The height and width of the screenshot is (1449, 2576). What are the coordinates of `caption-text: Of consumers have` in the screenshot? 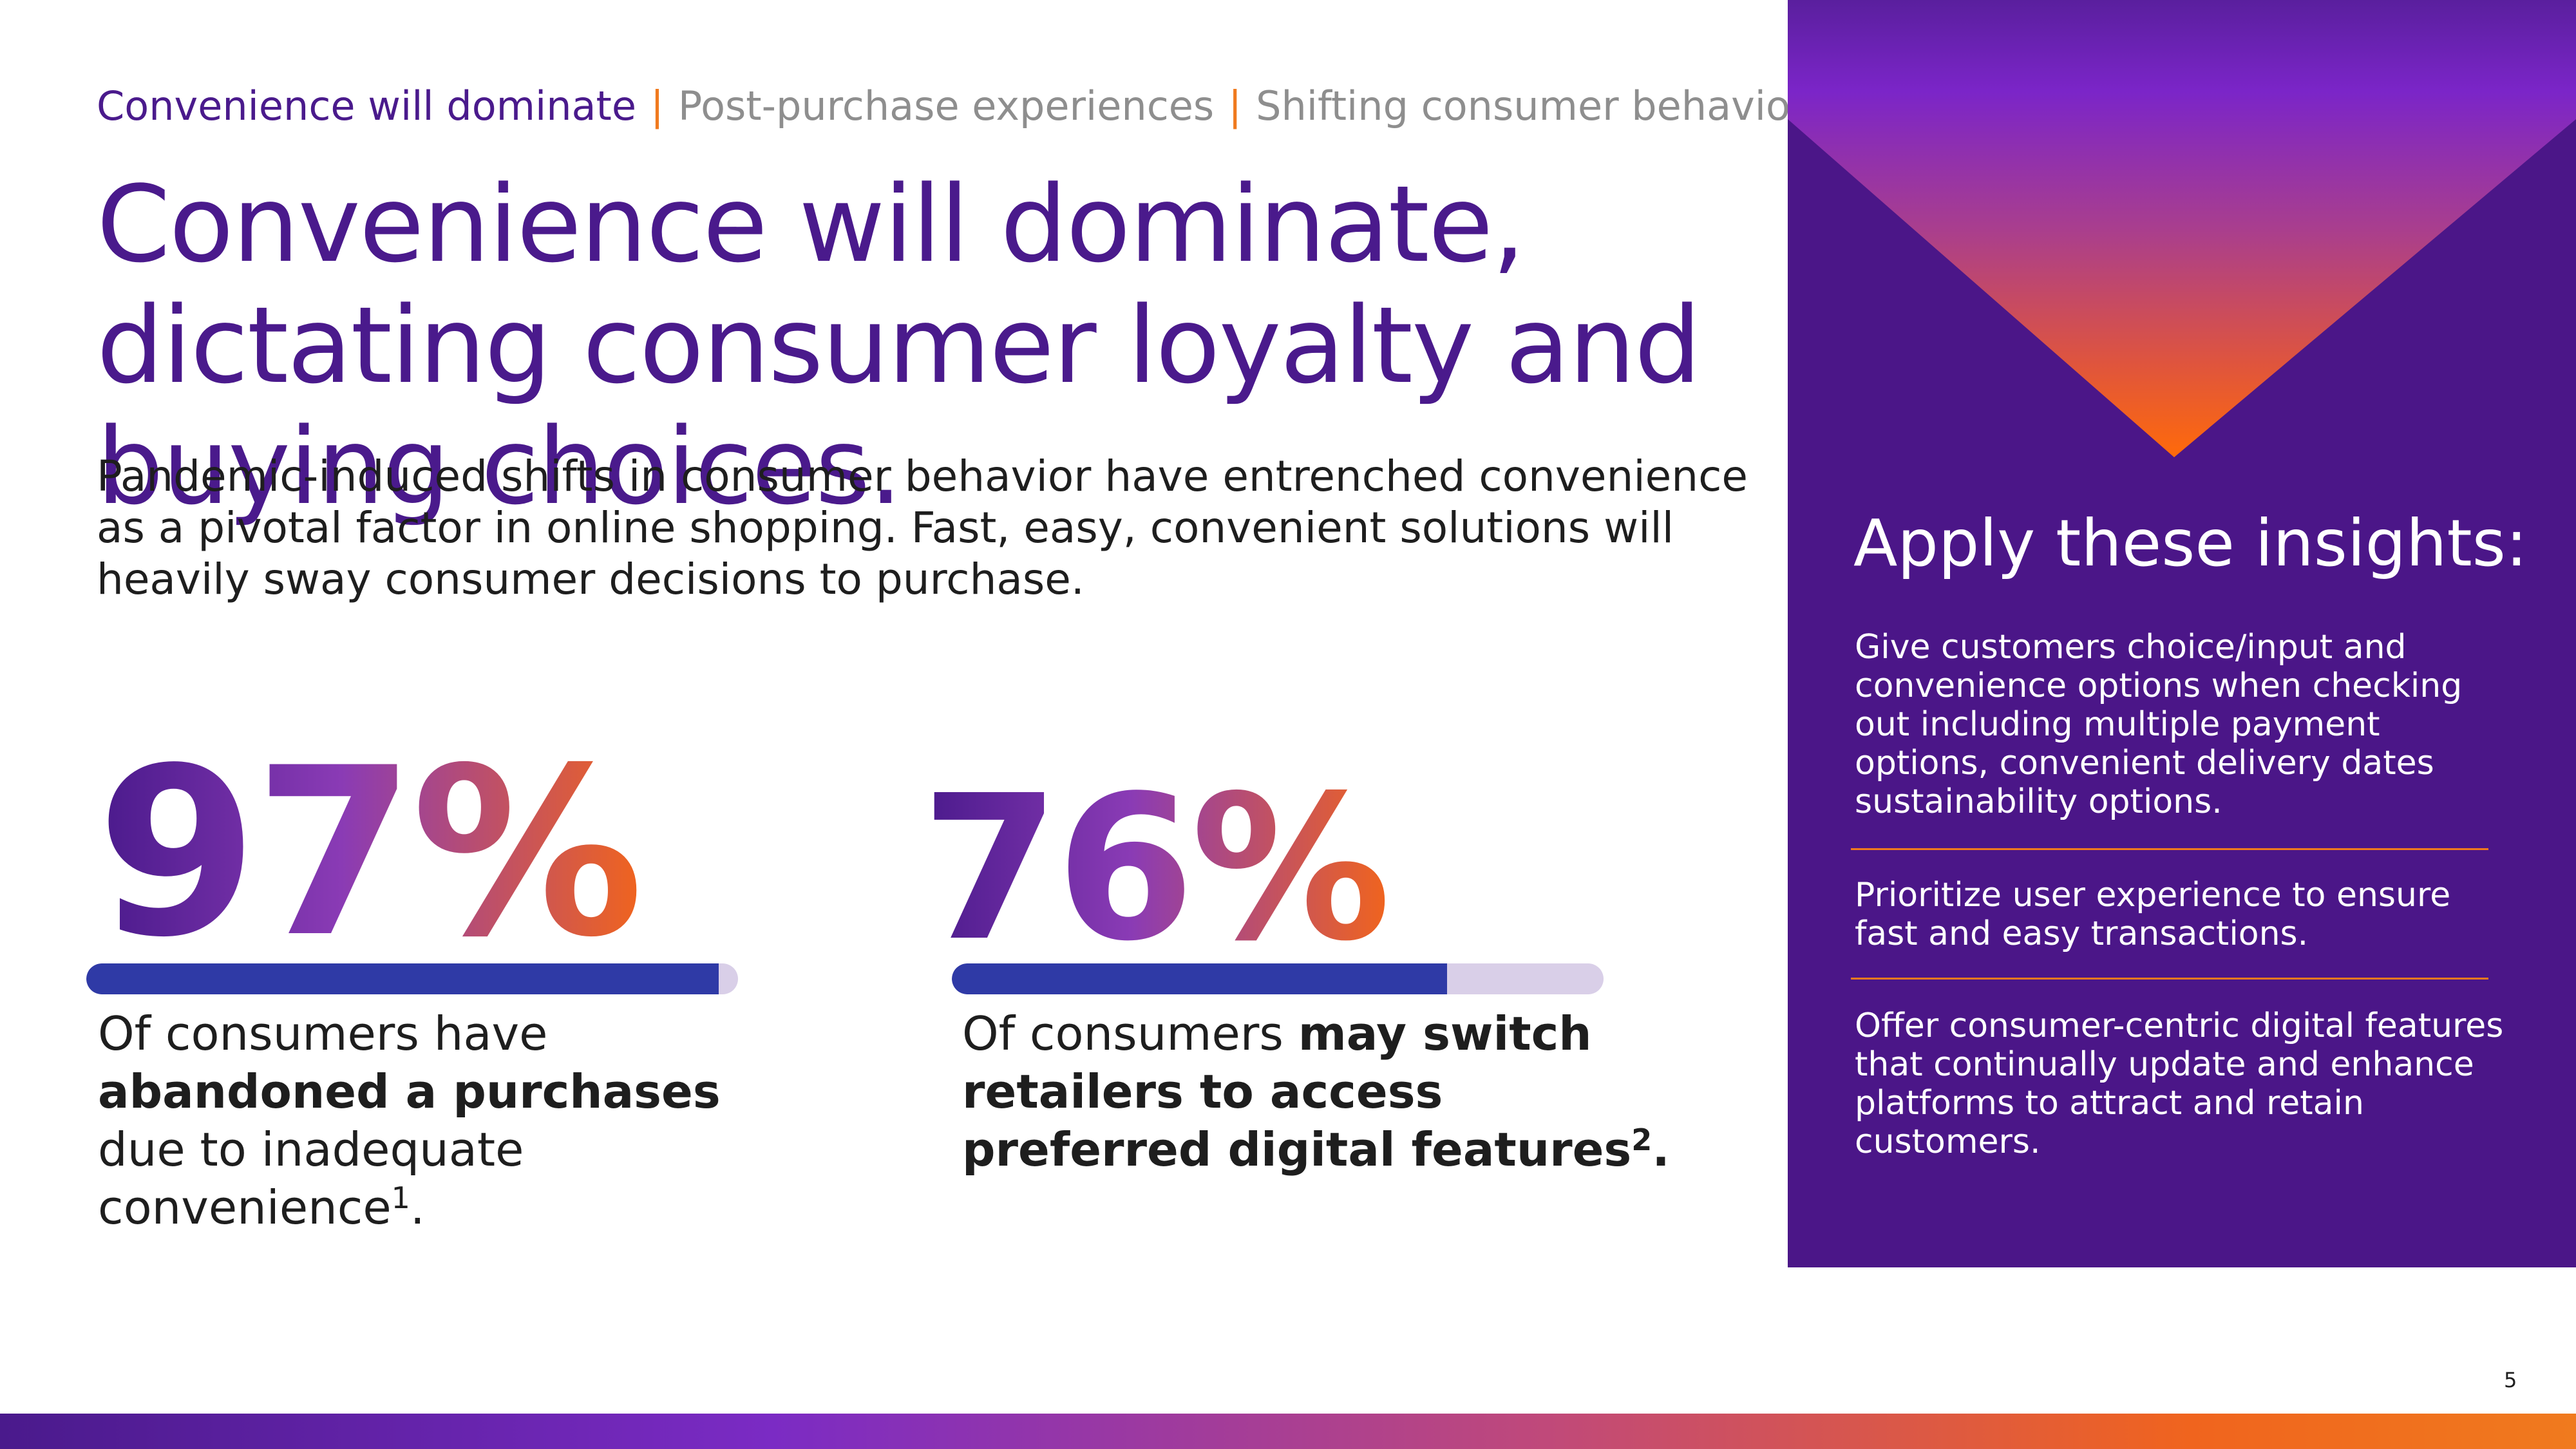 It's located at (323, 1034).